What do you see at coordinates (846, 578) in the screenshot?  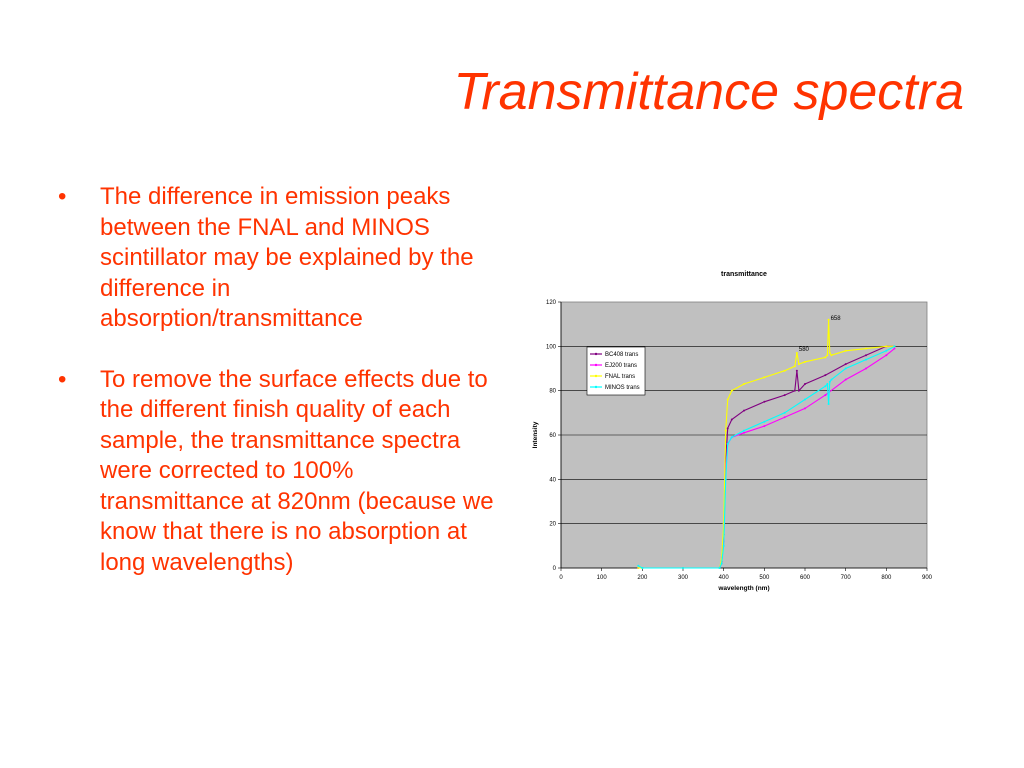 I see `x-tick-label: 700` at bounding box center [846, 578].